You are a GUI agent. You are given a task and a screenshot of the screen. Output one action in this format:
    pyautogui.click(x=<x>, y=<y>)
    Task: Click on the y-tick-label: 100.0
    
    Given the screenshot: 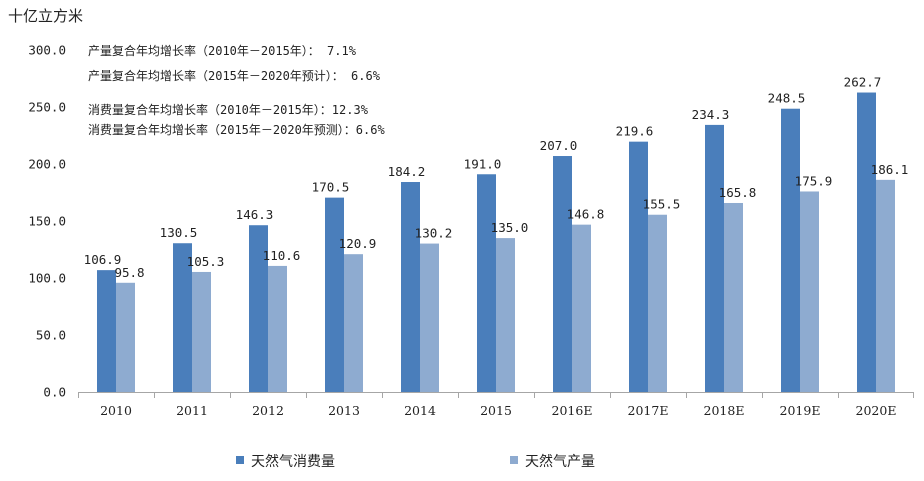 What is the action you would take?
    pyautogui.click(x=47, y=278)
    